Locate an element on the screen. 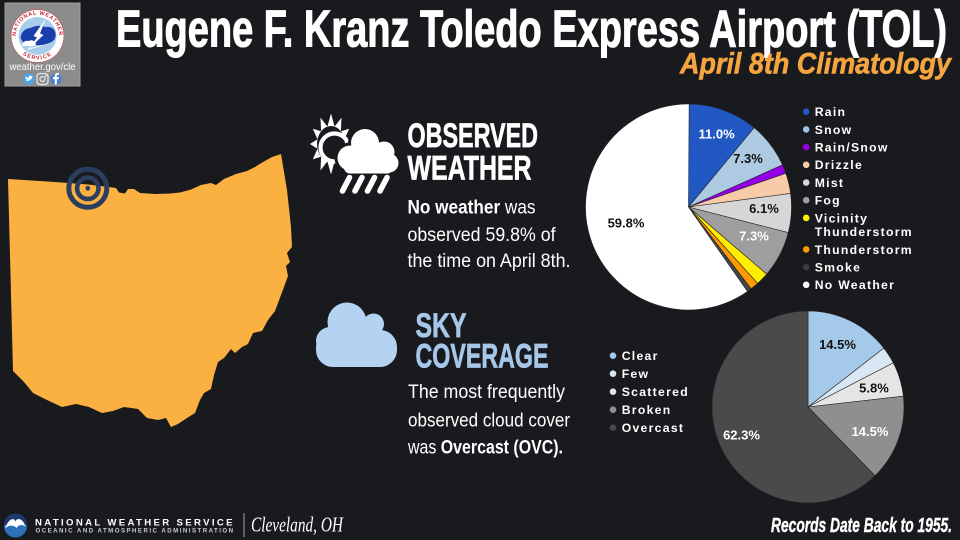  svg-text: 11.0% is located at coordinates (717, 134).